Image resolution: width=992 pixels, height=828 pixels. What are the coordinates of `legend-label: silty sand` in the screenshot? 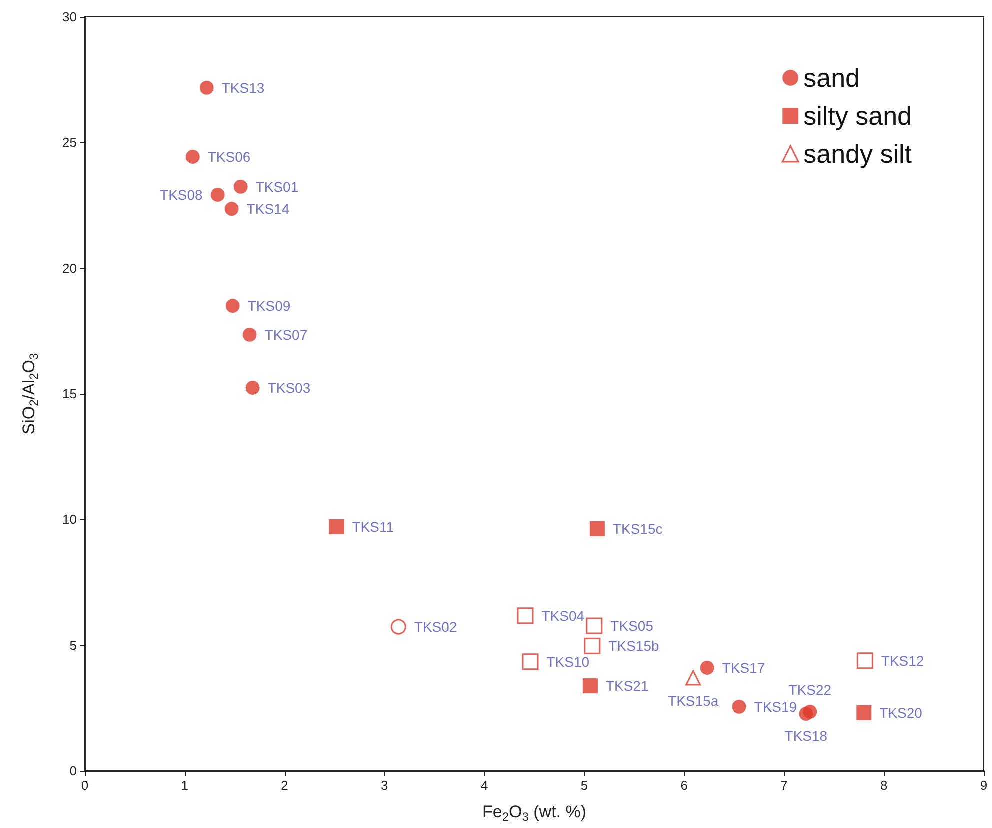 It's located at (858, 116).